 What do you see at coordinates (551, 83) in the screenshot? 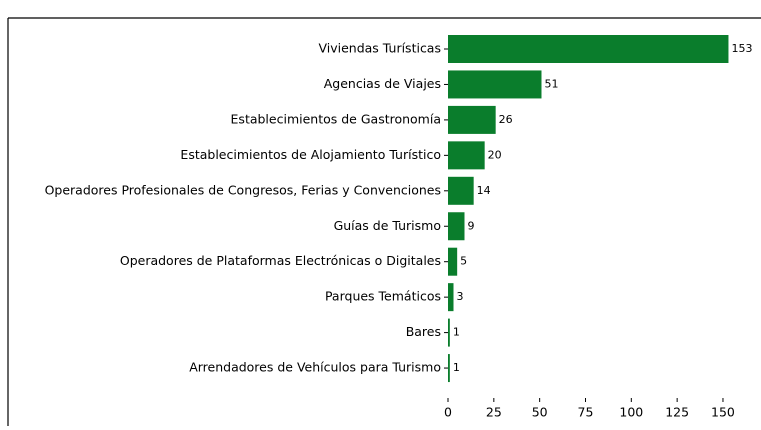
I see `value-label: 51` at bounding box center [551, 83].